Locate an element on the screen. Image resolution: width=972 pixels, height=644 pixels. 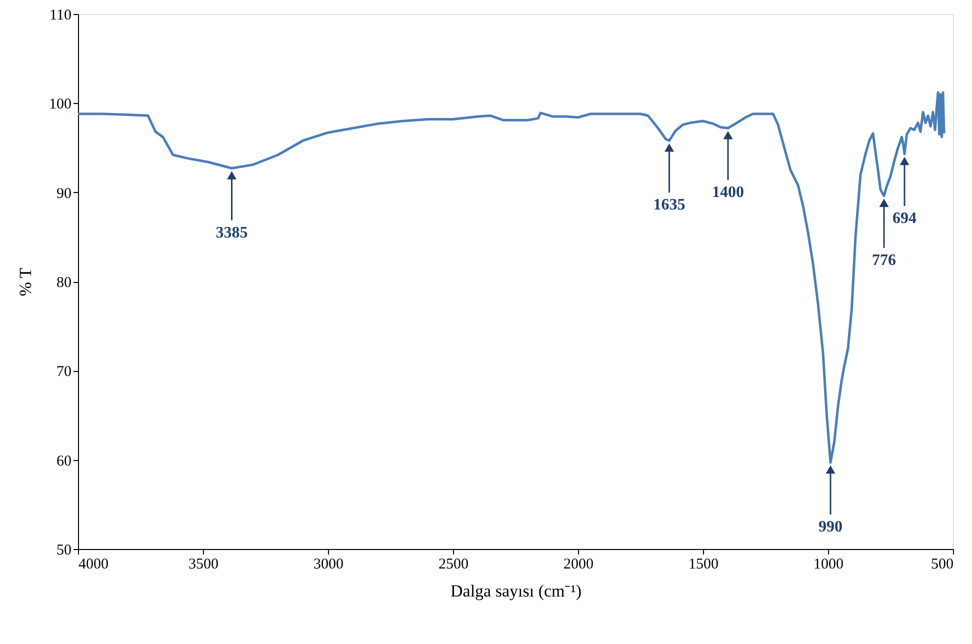
annotation: 990 is located at coordinates (830, 527).